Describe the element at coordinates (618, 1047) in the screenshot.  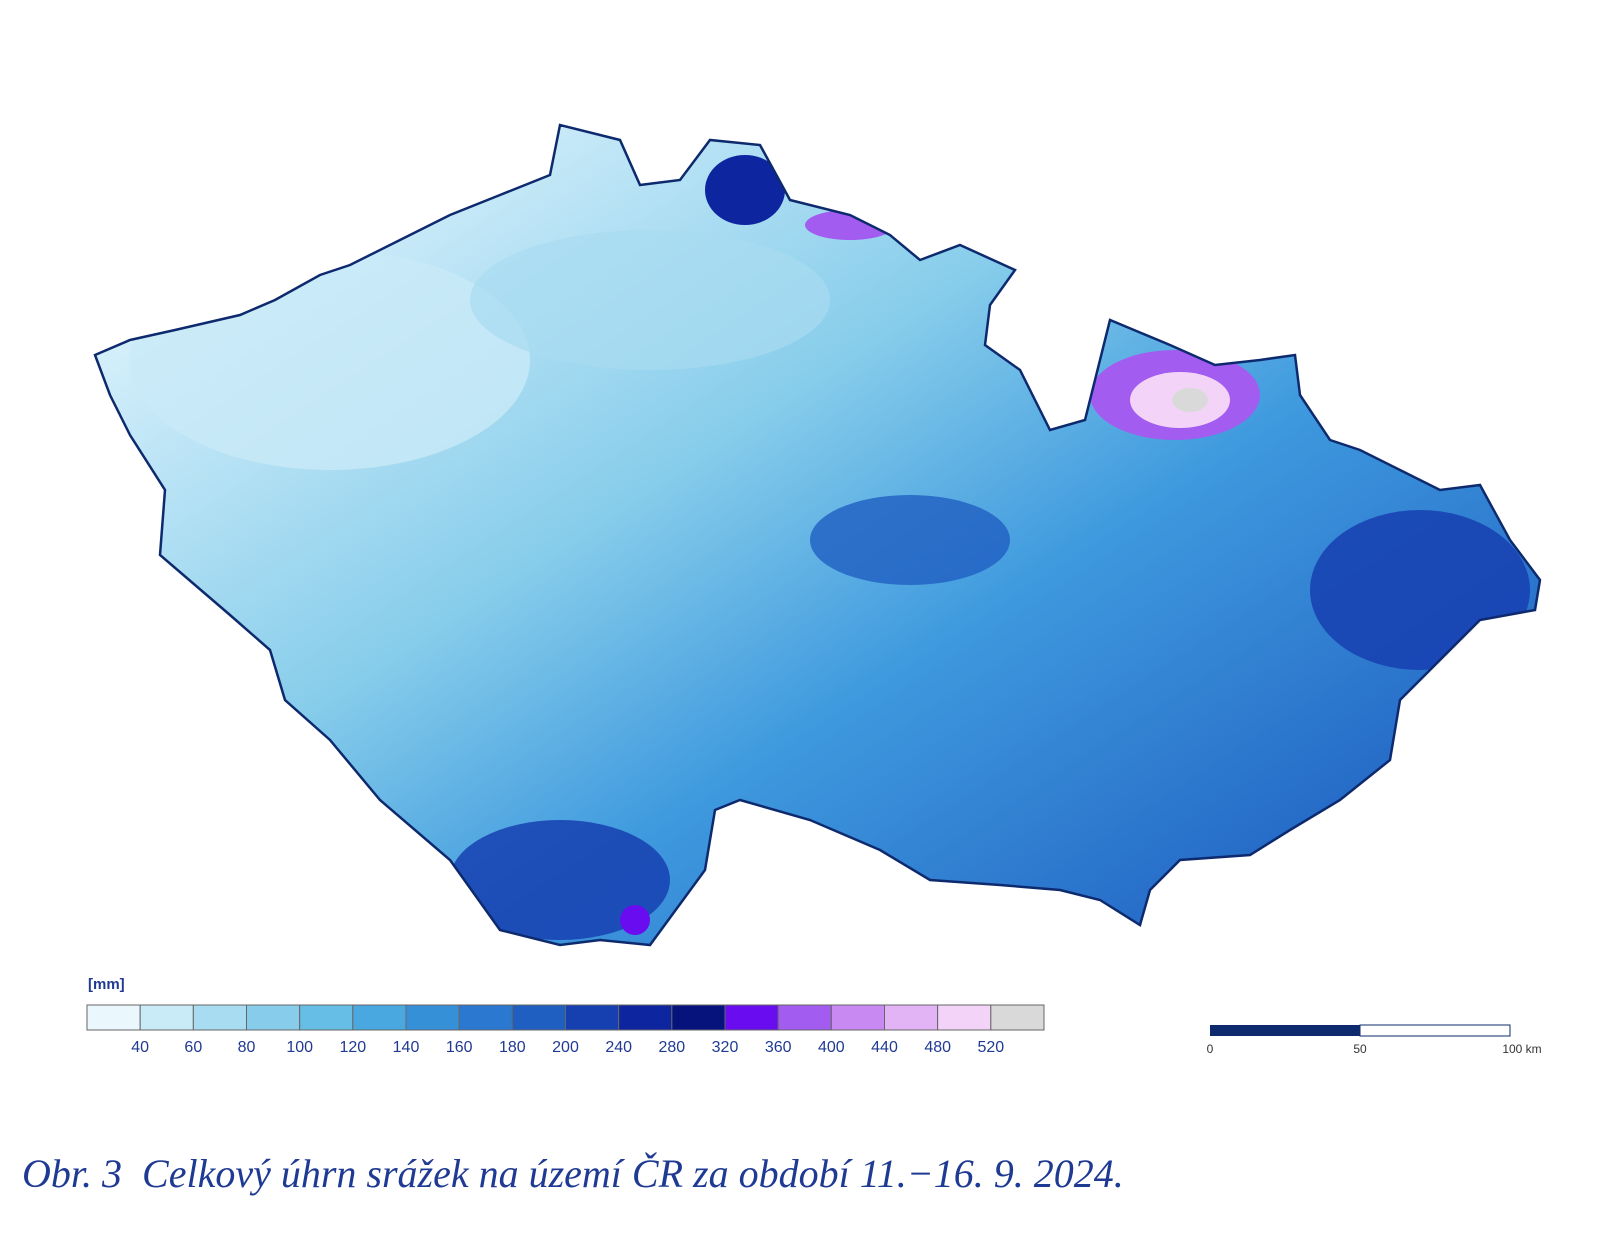
I see `legend-label: 240` at that location.